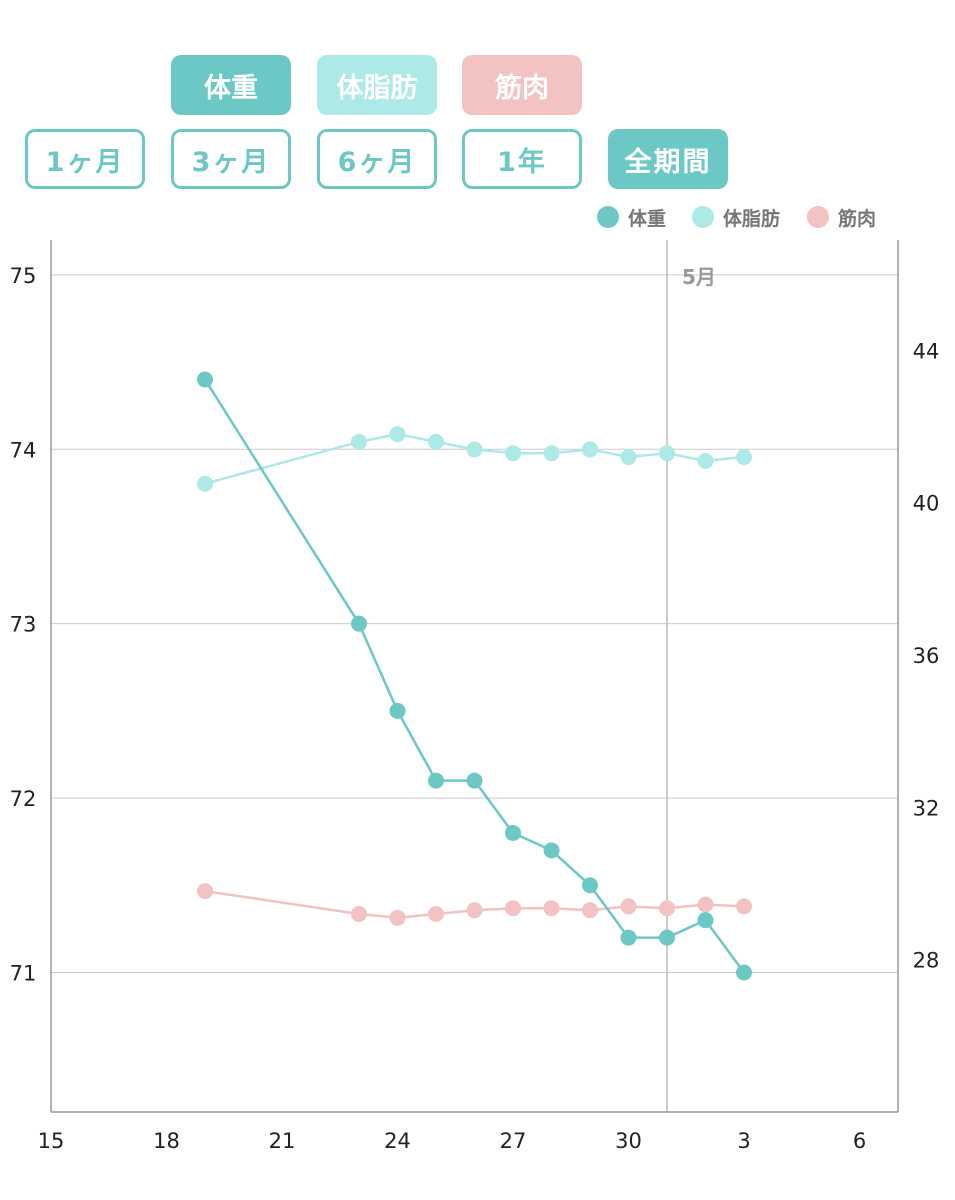  What do you see at coordinates (23, 973) in the screenshot?
I see `left-tick-label-4: 71` at bounding box center [23, 973].